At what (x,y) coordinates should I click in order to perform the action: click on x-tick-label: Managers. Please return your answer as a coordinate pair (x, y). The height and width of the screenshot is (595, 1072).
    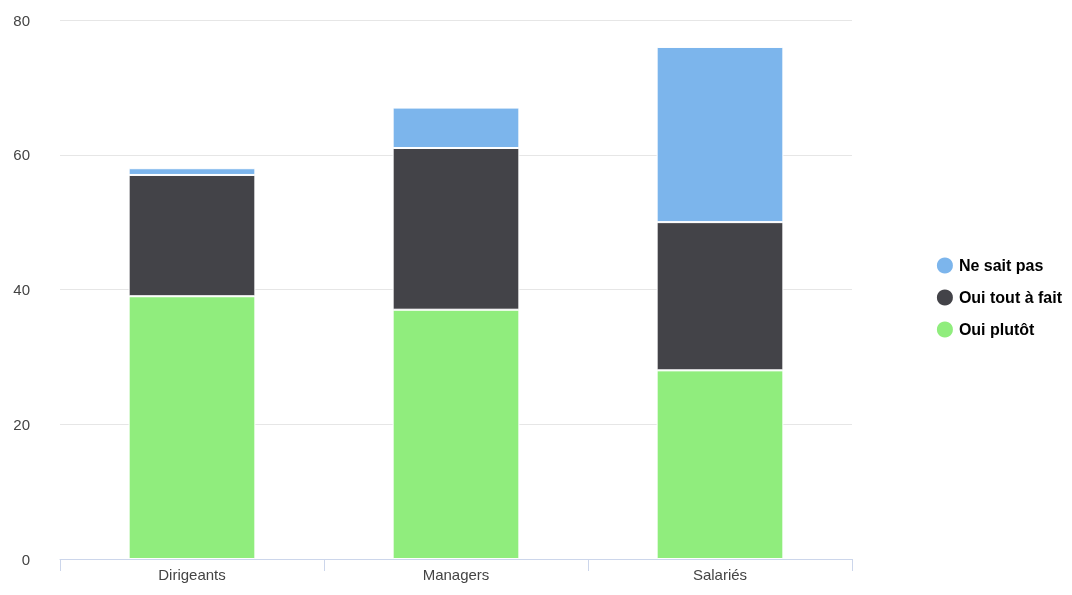
    Looking at the image, I should click on (456, 574).